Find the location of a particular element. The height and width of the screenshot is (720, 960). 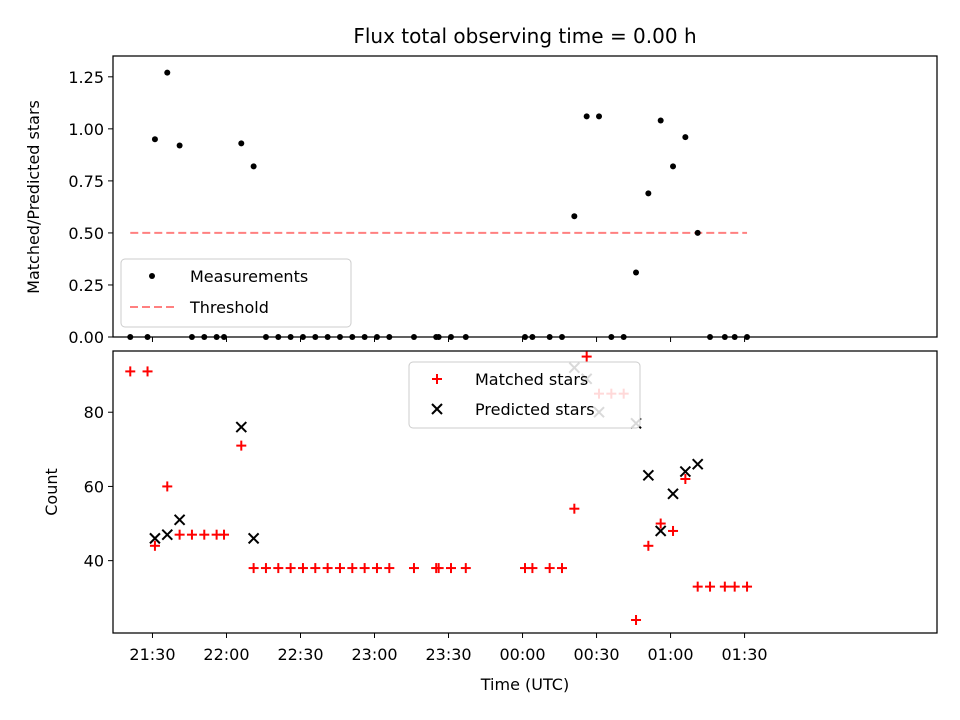

legend-measurements-label: Measurements is located at coordinates (249, 276).